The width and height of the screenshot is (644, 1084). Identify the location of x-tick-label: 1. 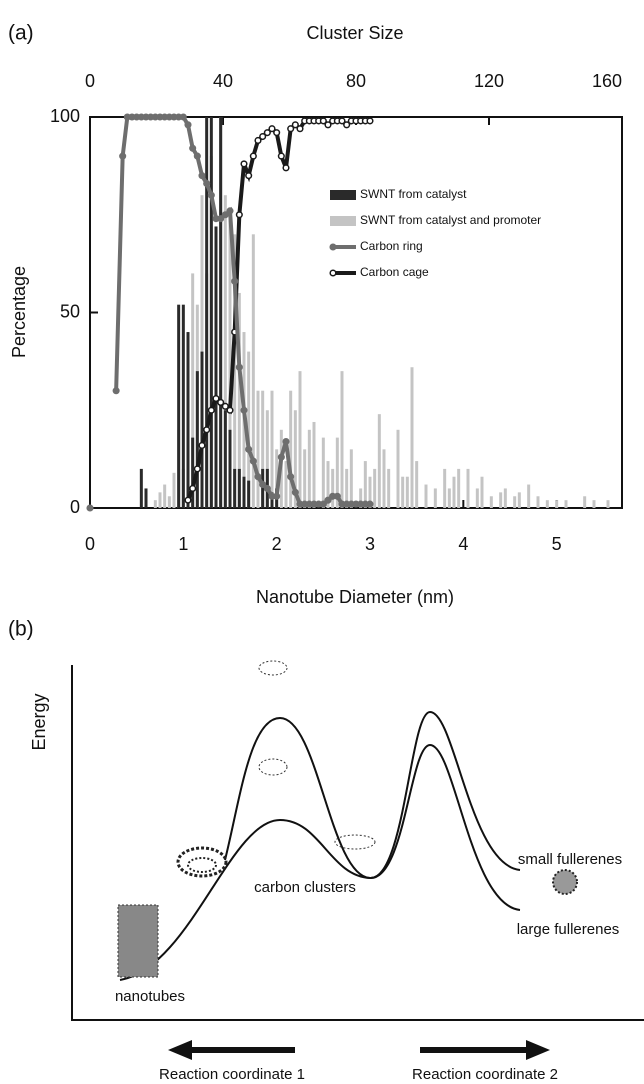
(183, 544).